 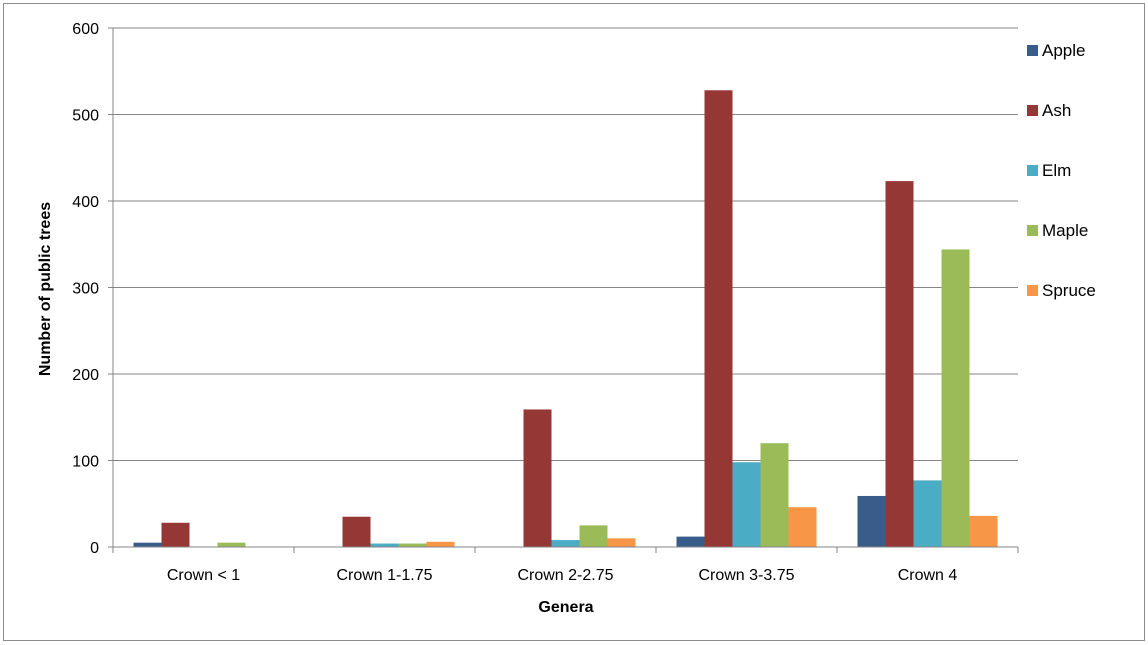 What do you see at coordinates (746, 575) in the screenshot?
I see `x-tick-label: Crown 3-3.75` at bounding box center [746, 575].